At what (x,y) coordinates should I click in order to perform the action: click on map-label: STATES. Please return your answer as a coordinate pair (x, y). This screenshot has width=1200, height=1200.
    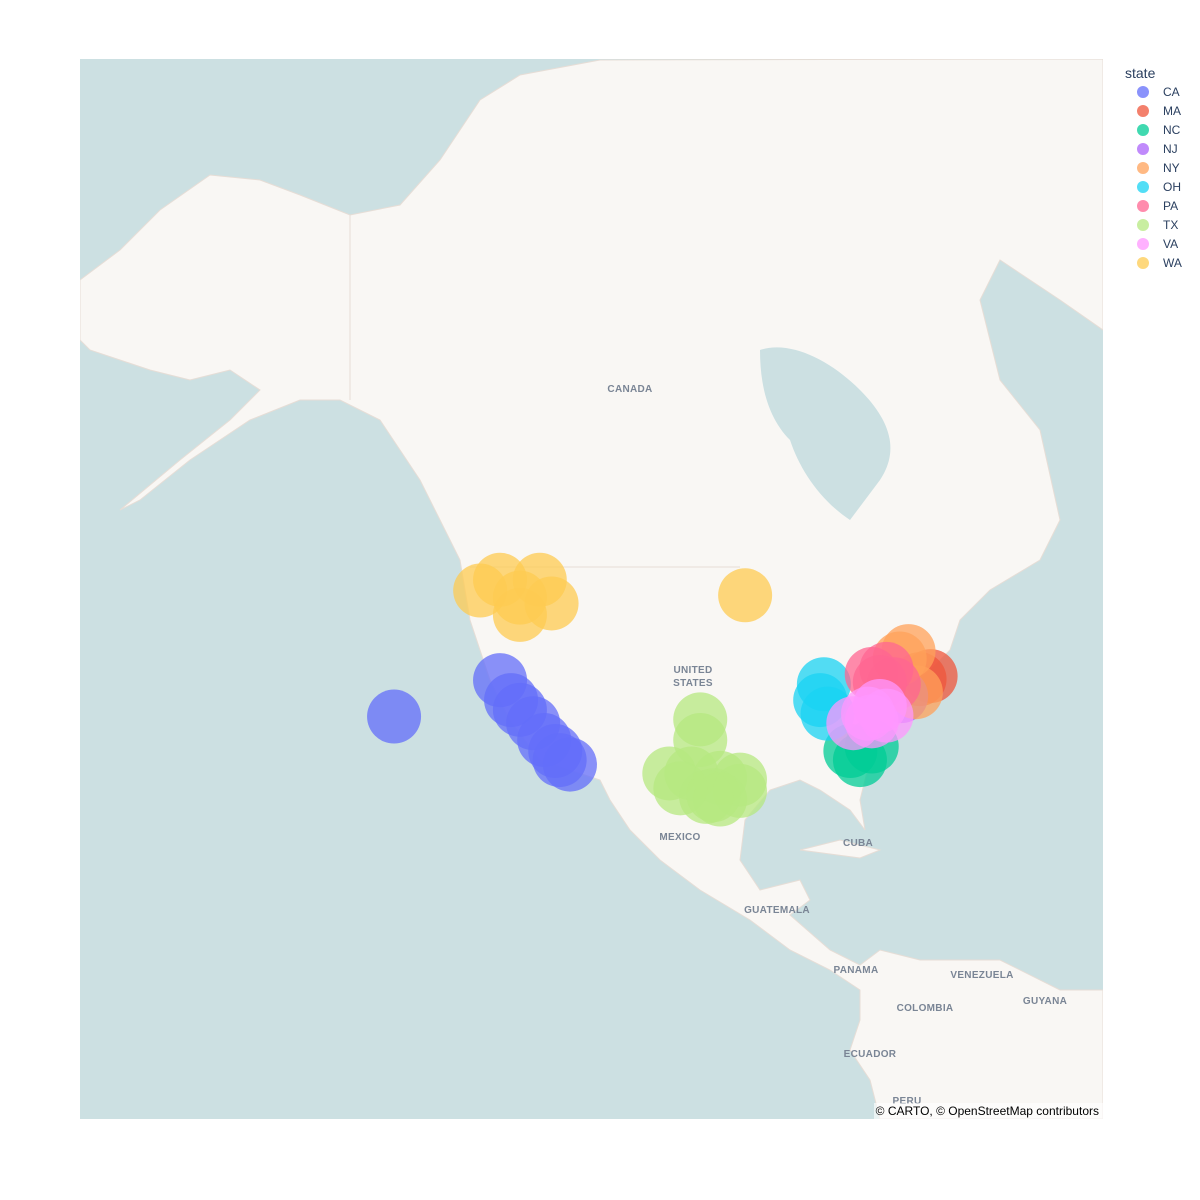
    Looking at the image, I should click on (693, 683).